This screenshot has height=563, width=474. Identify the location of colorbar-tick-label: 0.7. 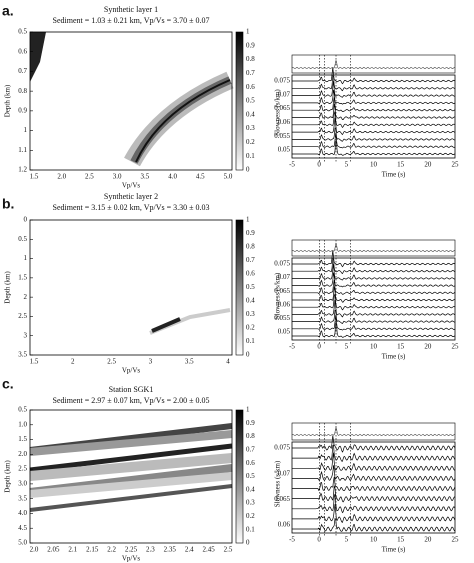
(250, 260).